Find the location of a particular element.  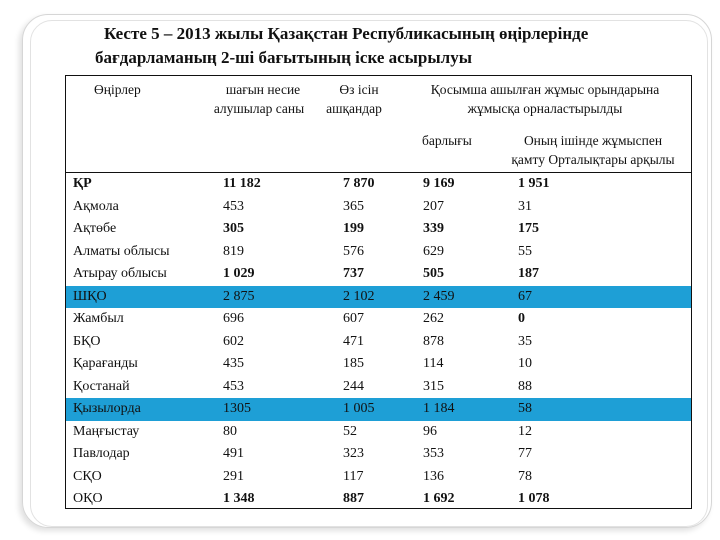

cell-own-business: 887 is located at coordinates (353, 498).